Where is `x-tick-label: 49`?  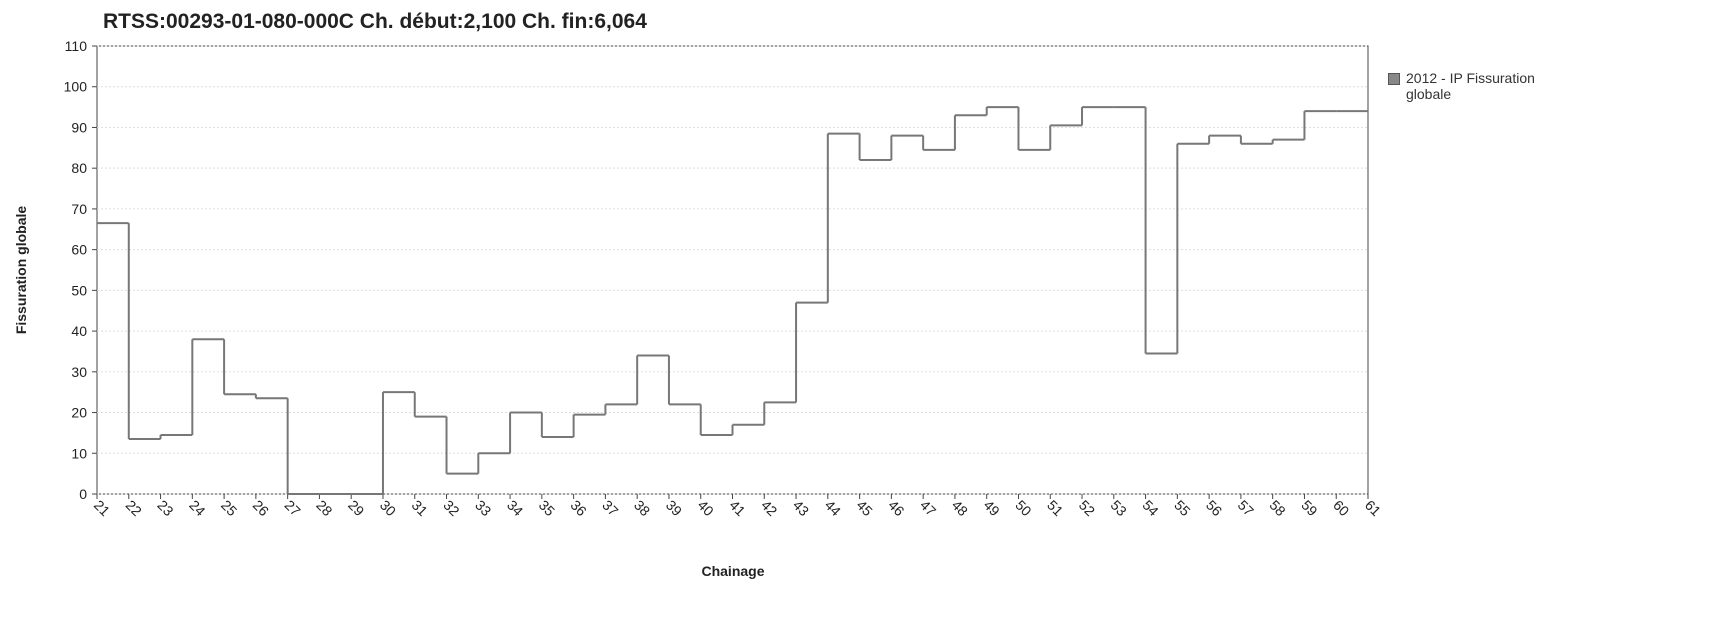
x-tick-label: 49 is located at coordinates (992, 508).